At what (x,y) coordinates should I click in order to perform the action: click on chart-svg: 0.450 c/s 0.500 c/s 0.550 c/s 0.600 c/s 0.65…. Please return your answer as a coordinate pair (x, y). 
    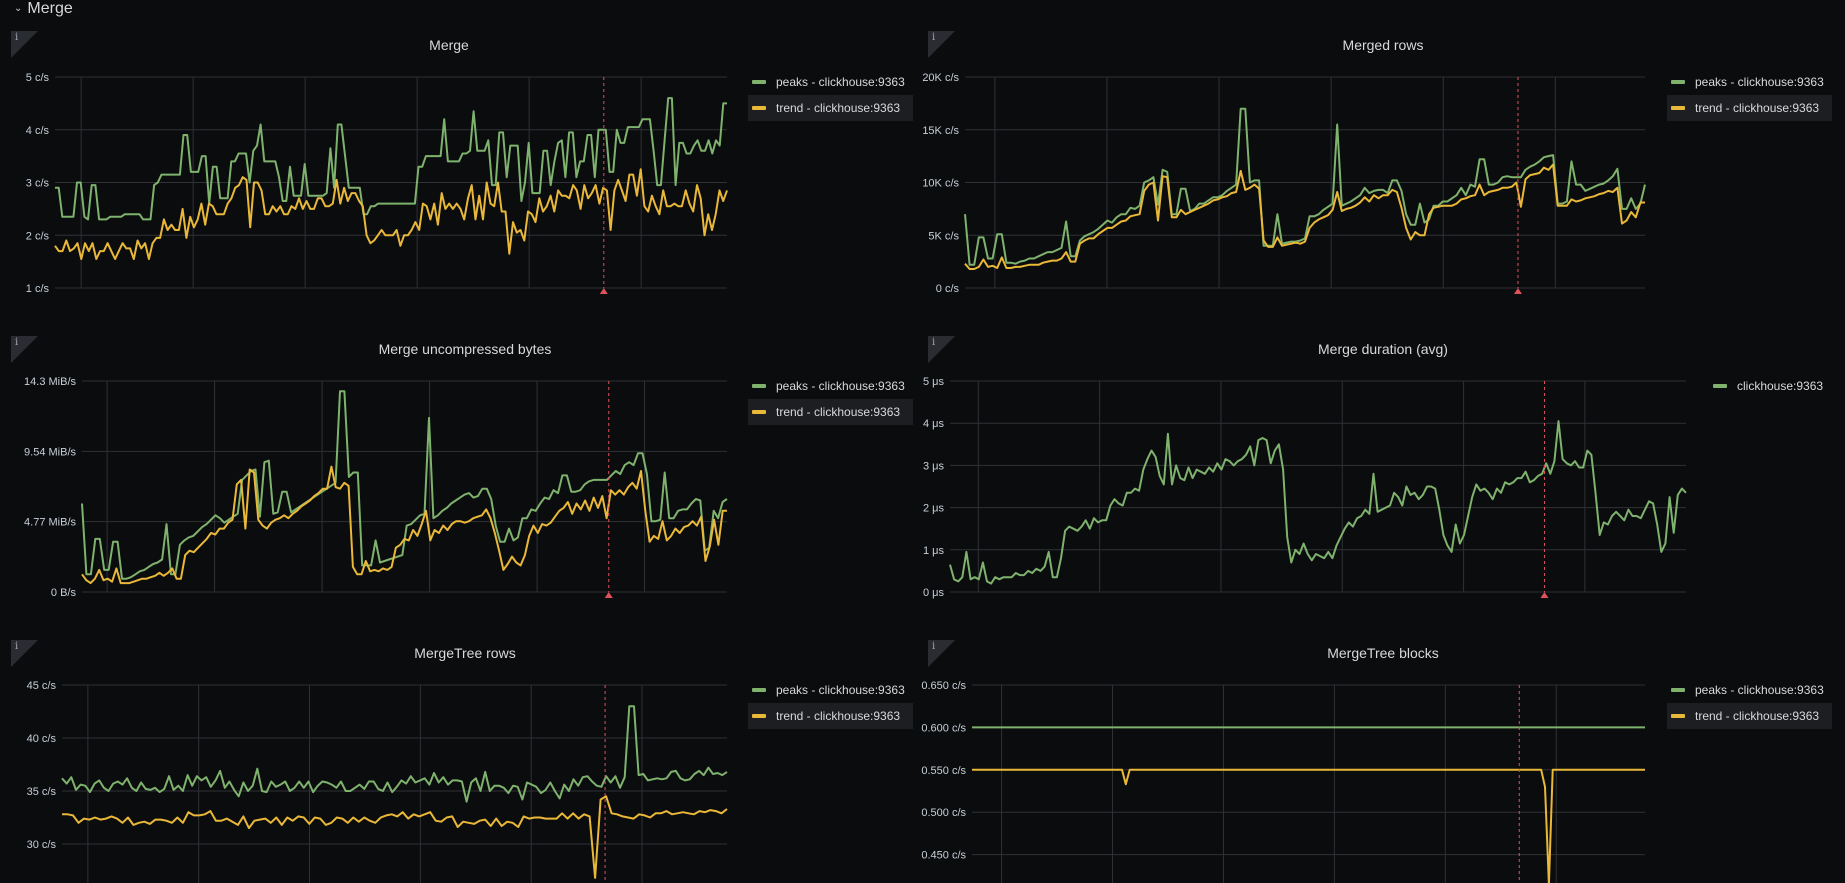
    Looking at the image, I should click on (1383, 760).